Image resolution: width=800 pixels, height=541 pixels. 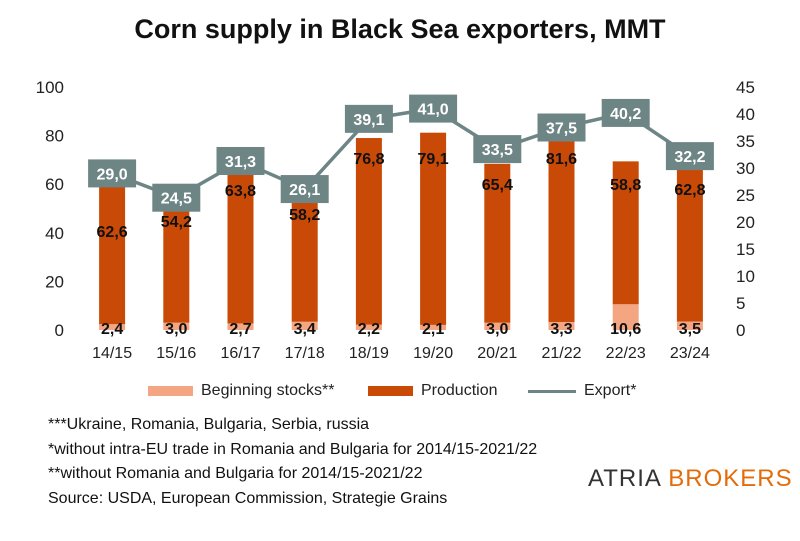 What do you see at coordinates (54, 136) in the screenshot?
I see `left-tick-label: 80` at bounding box center [54, 136].